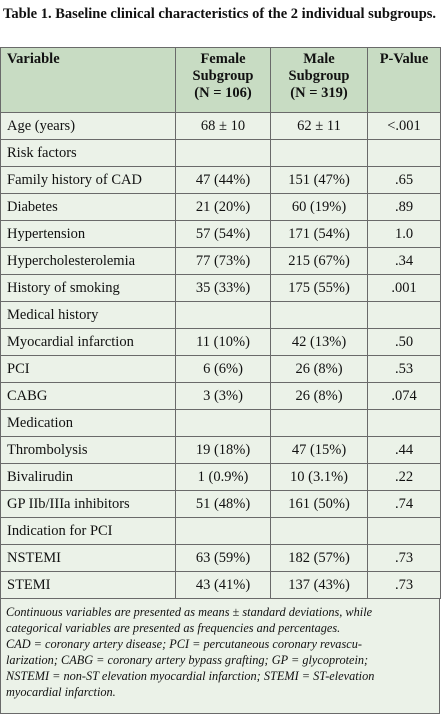 This screenshot has height=716, width=441. What do you see at coordinates (223, 261) in the screenshot?
I see `cell: 77 (73%)` at bounding box center [223, 261].